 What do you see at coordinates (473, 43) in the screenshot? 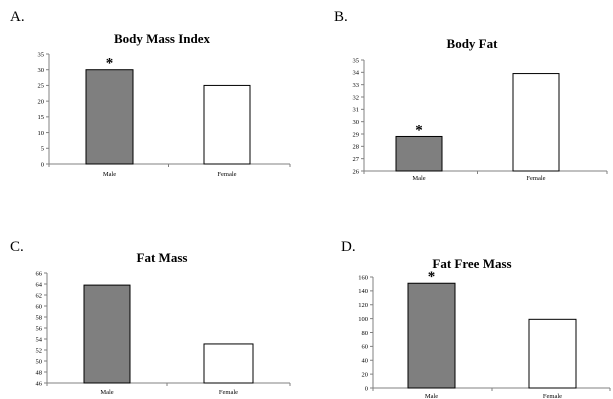
I see `chart-b-title: Body Fat` at bounding box center [473, 43].